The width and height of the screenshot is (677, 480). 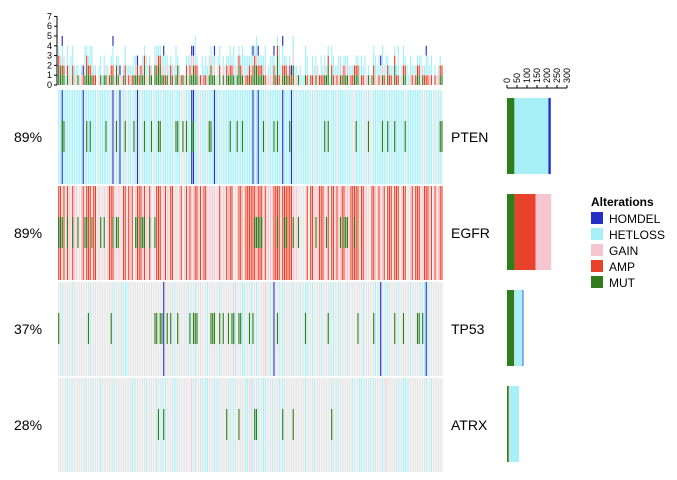 What do you see at coordinates (469, 425) in the screenshot?
I see `gene-label-atrx: ATRX` at bounding box center [469, 425].